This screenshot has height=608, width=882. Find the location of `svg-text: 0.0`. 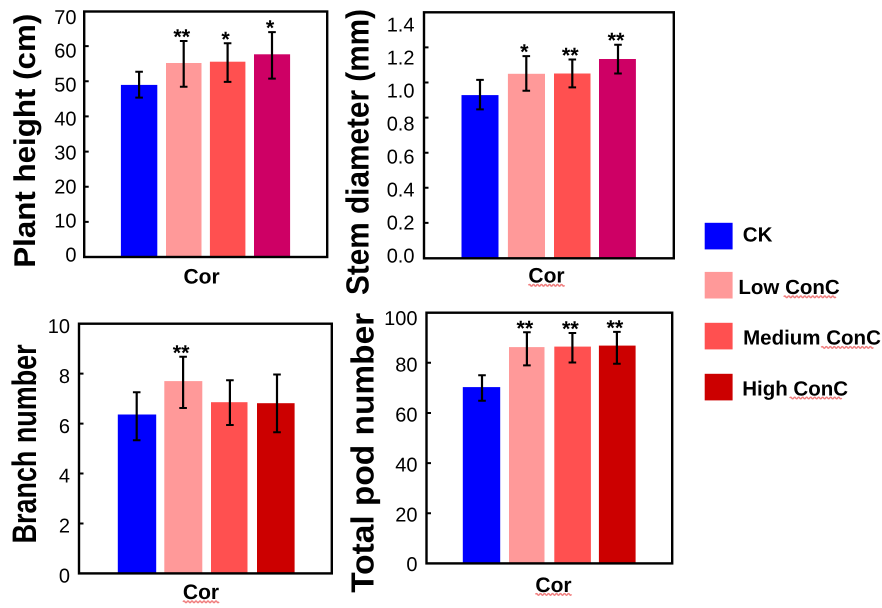

svg-text: 0.0 is located at coordinates (401, 256).